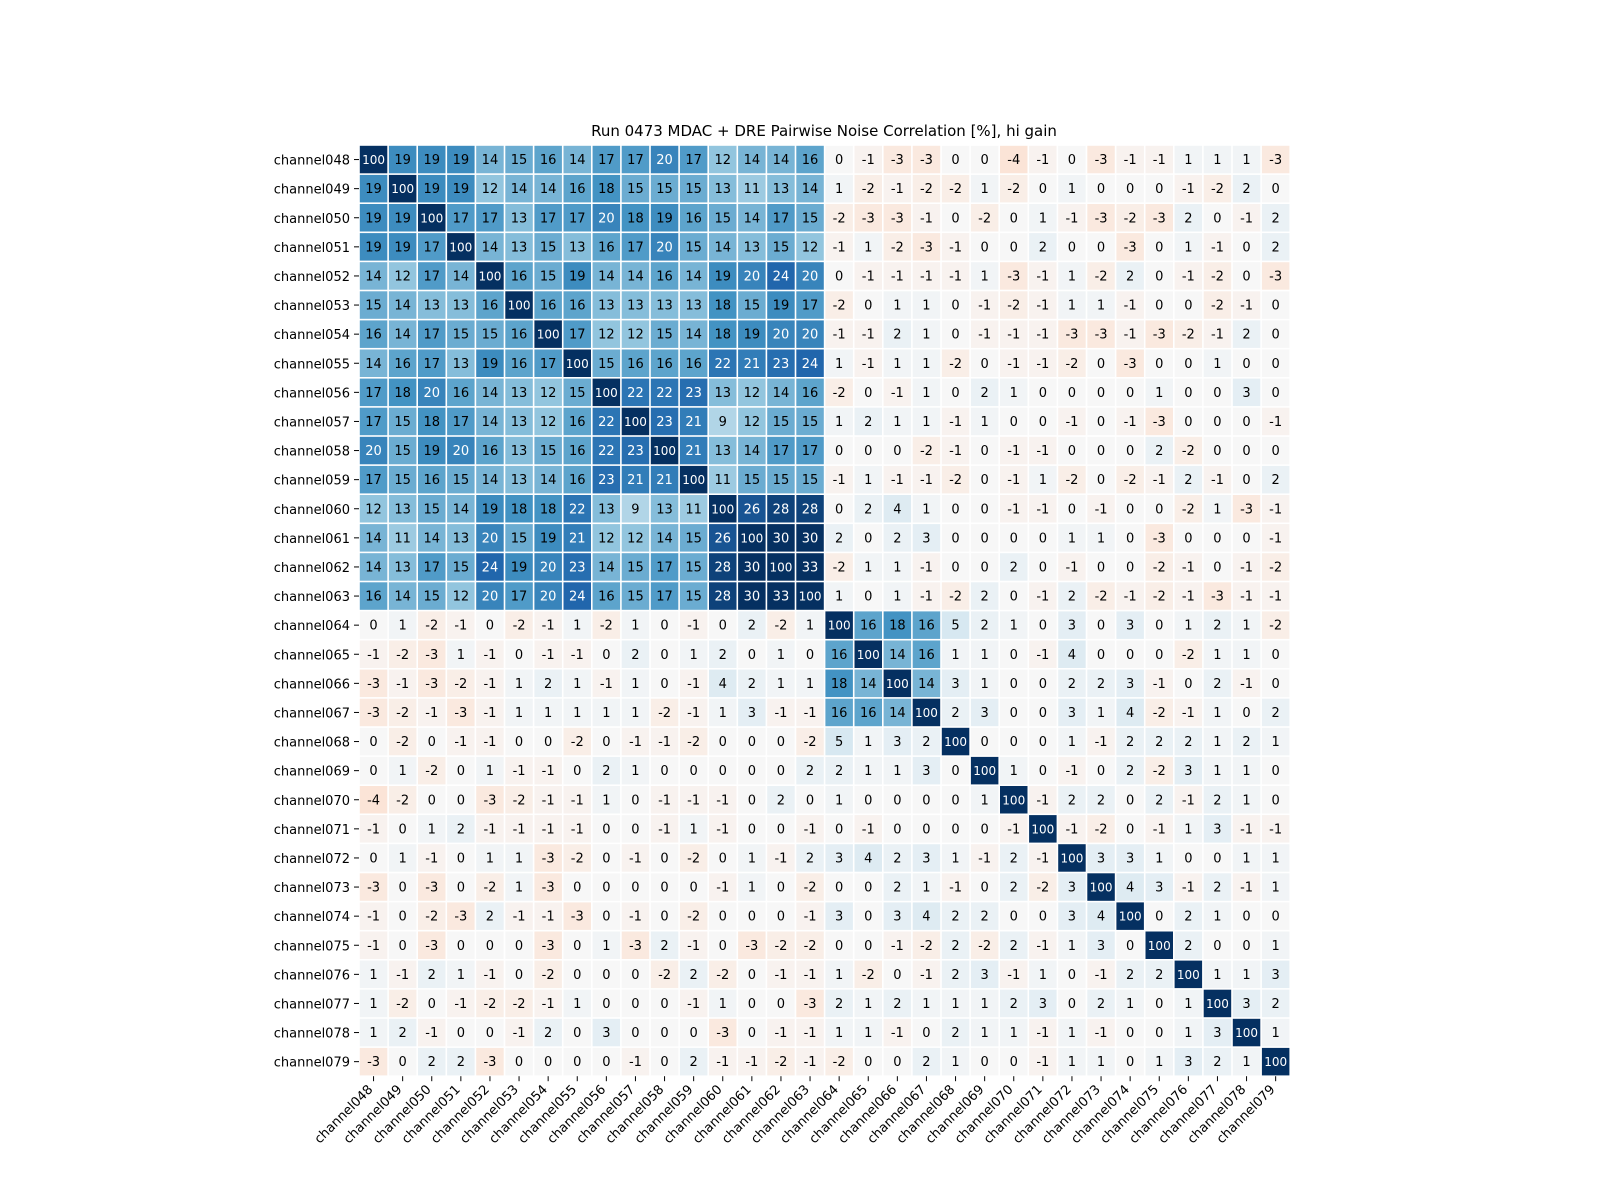  I want to click on cell-value-label: -3, so click(635, 946).